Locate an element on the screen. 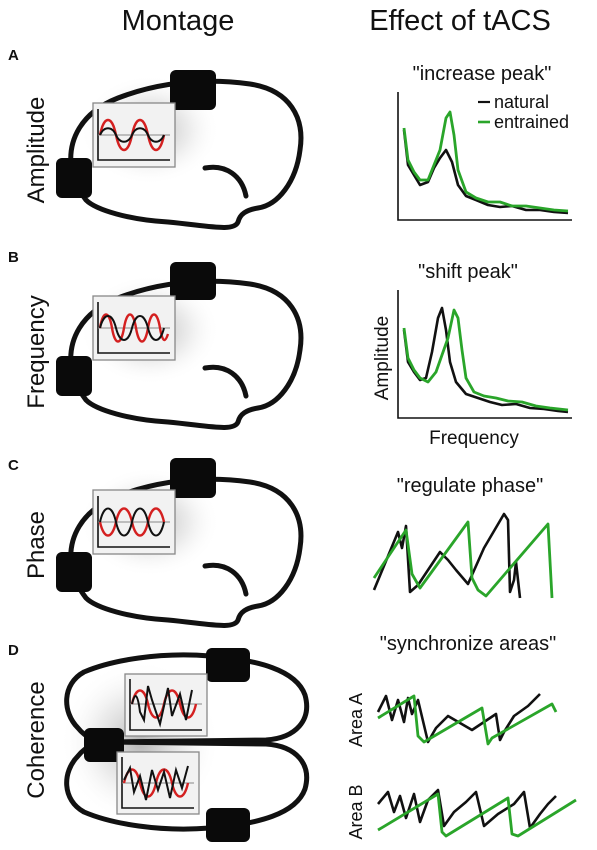  phase-plot-area-a is located at coordinates (467, 719).